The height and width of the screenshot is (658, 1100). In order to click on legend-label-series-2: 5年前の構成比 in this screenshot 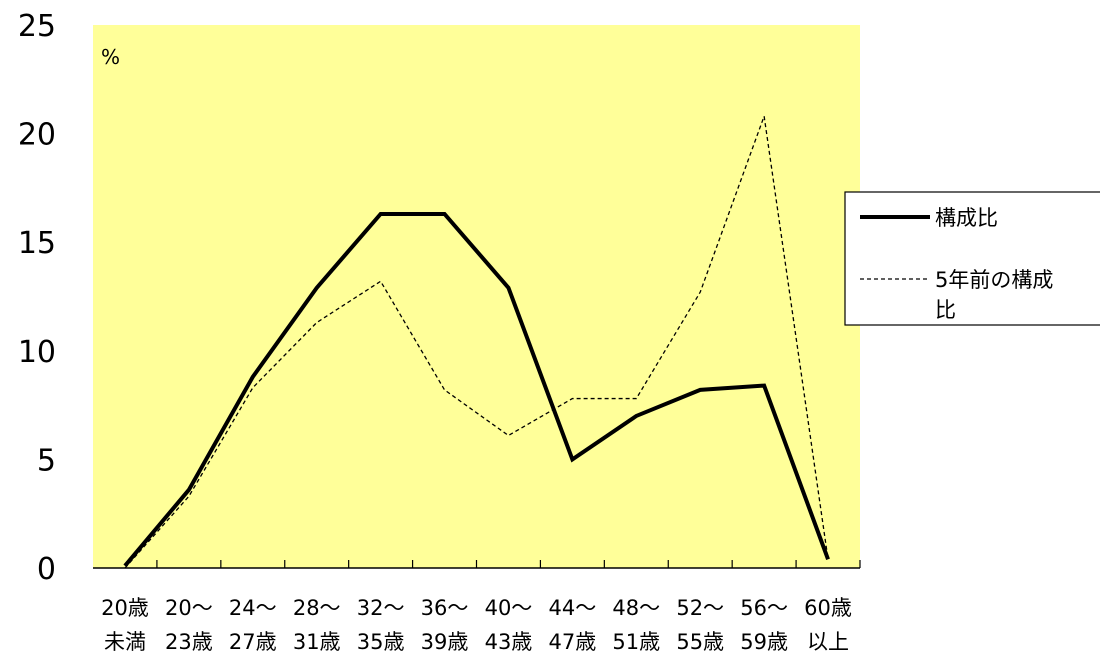, I will do `click(994, 295)`.